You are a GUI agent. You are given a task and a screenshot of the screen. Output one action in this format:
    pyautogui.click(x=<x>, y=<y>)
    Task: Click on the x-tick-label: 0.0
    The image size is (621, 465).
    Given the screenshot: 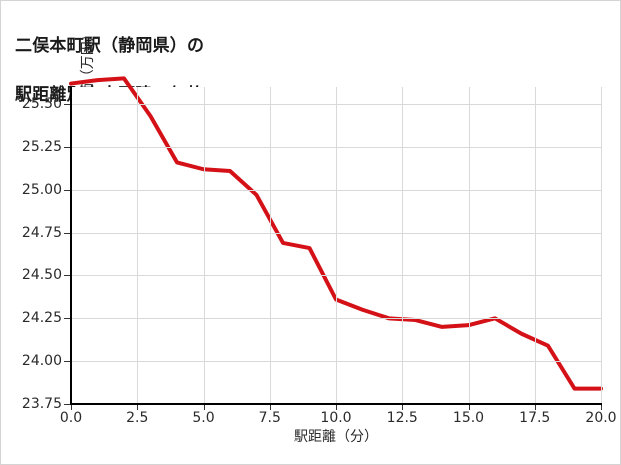 What is the action you would take?
    pyautogui.click(x=71, y=418)
    